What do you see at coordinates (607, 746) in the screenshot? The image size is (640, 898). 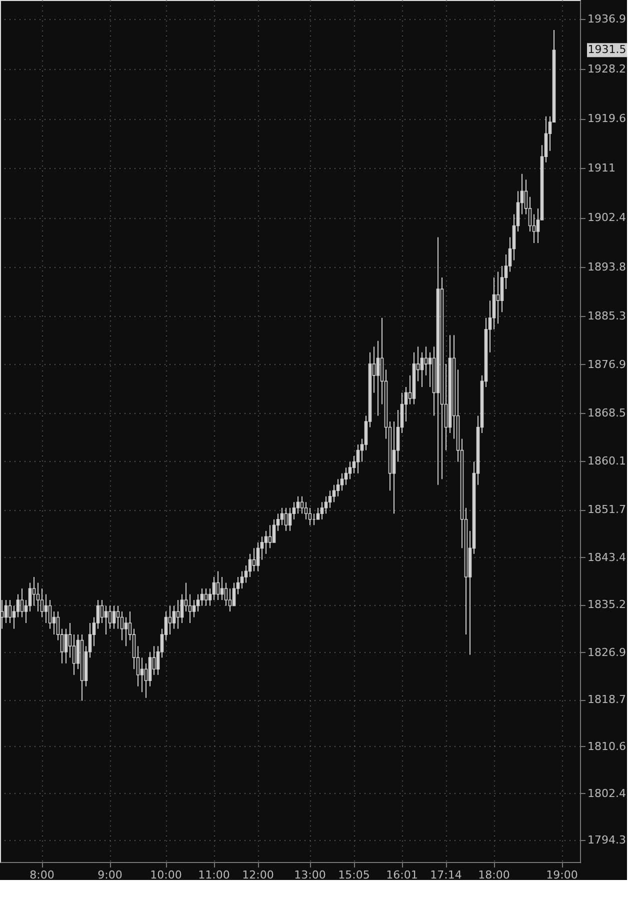 I see `y-tick-label: 1810.6` at bounding box center [607, 746].